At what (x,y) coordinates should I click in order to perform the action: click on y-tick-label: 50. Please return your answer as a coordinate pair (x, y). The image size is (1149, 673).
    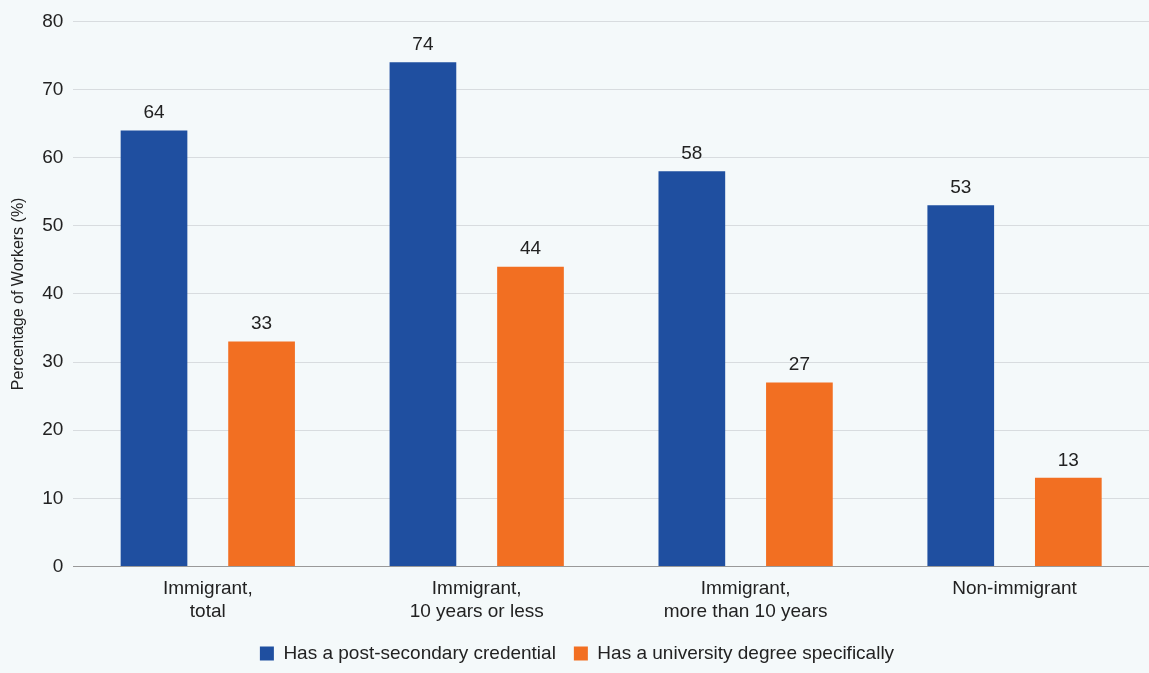
    Looking at the image, I should click on (53, 225).